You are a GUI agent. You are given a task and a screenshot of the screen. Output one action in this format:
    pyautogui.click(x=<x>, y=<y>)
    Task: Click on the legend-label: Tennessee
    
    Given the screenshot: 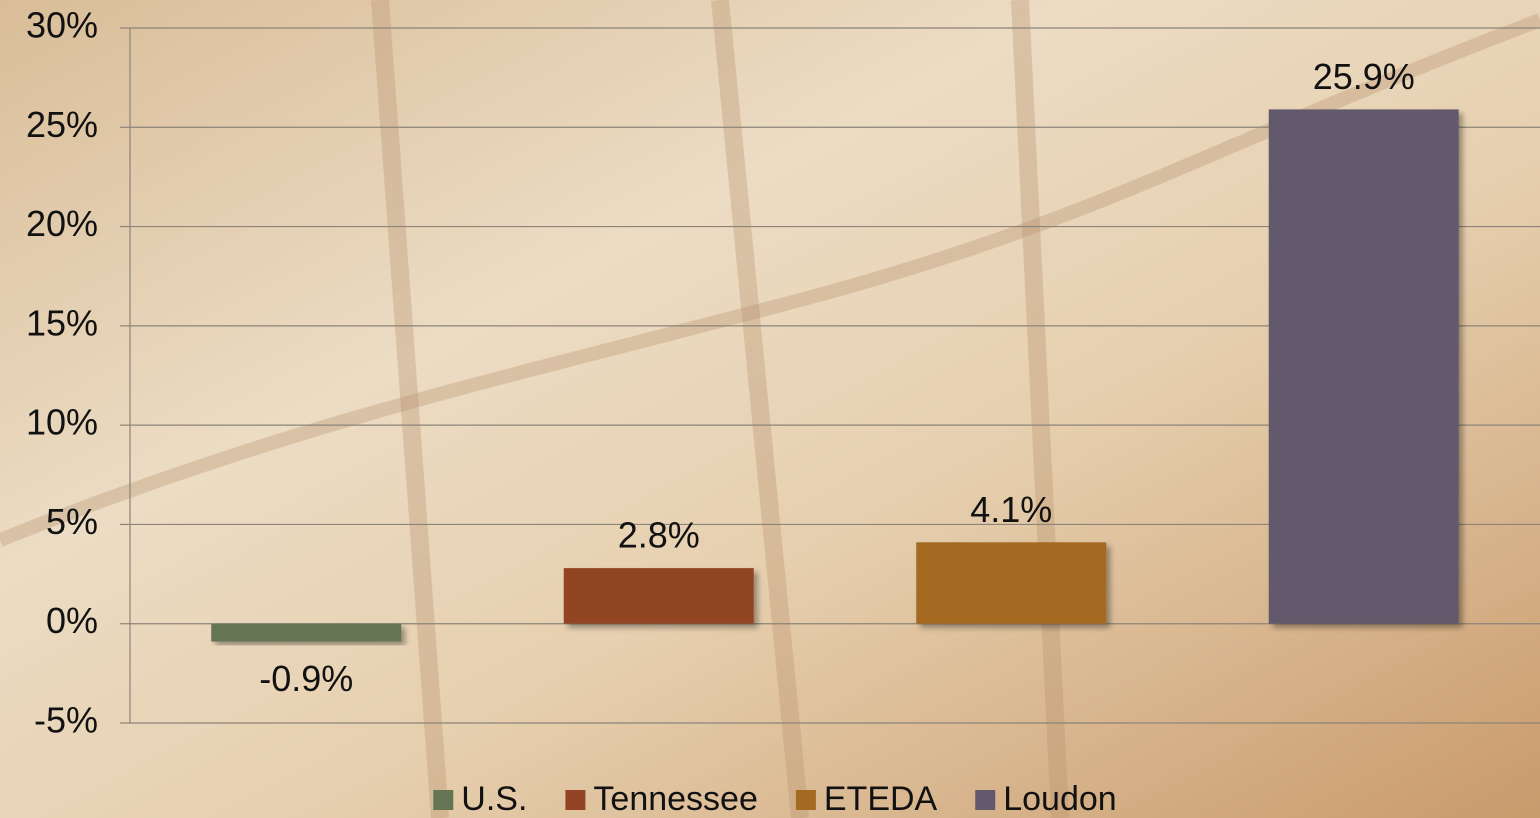 What is the action you would take?
    pyautogui.click(x=675, y=799)
    